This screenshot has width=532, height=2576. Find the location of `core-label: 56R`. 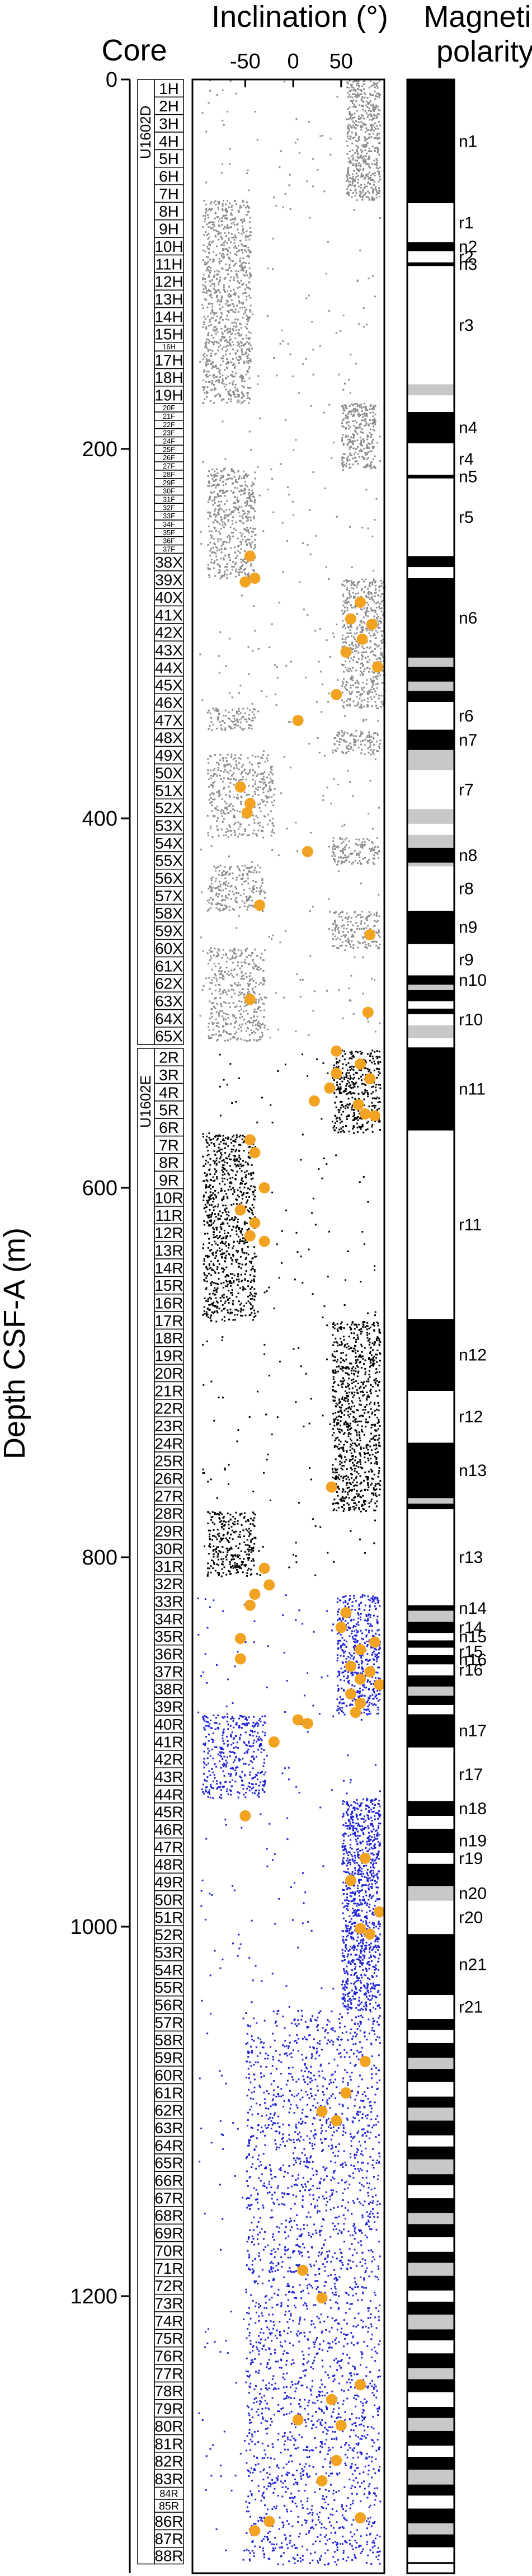

core-label: 56R is located at coordinates (168, 2006).